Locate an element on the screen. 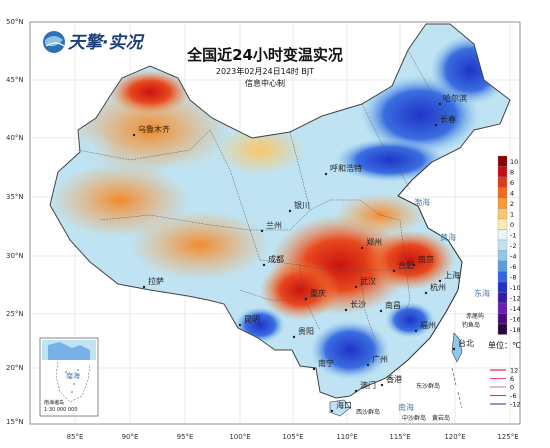  logo: 天擎·实况 is located at coordinates (94, 42).